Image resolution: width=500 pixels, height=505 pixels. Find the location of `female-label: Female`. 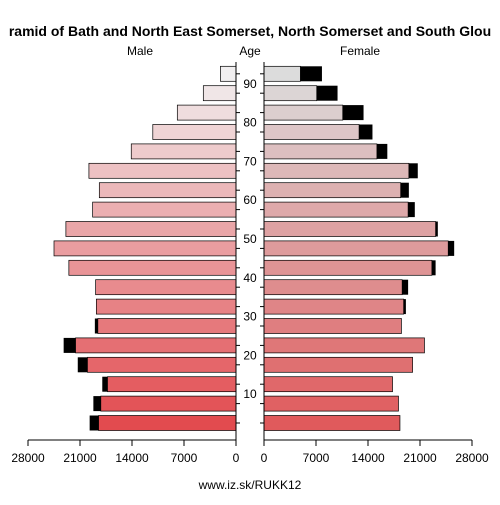

female-label: Female is located at coordinates (360, 51).